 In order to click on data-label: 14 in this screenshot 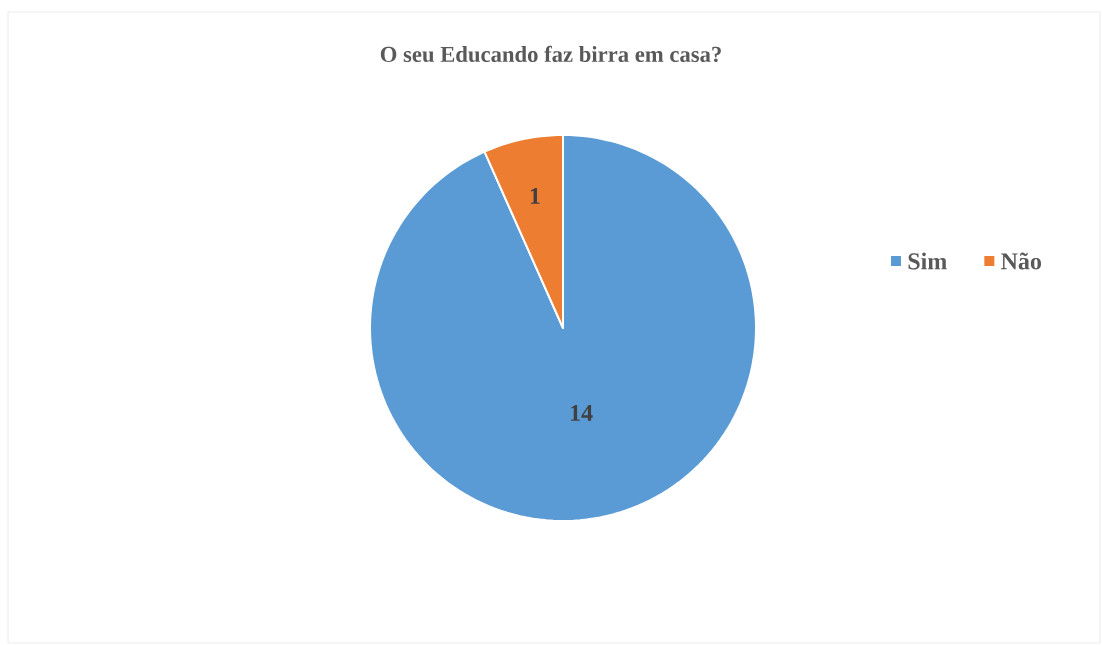, I will do `click(582, 413)`.